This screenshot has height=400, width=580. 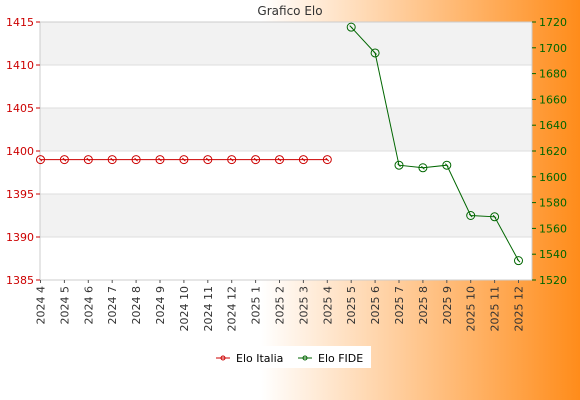 What do you see at coordinates (232, 309) in the screenshot?
I see `x-axis-tick-label: 2024 12` at bounding box center [232, 309].